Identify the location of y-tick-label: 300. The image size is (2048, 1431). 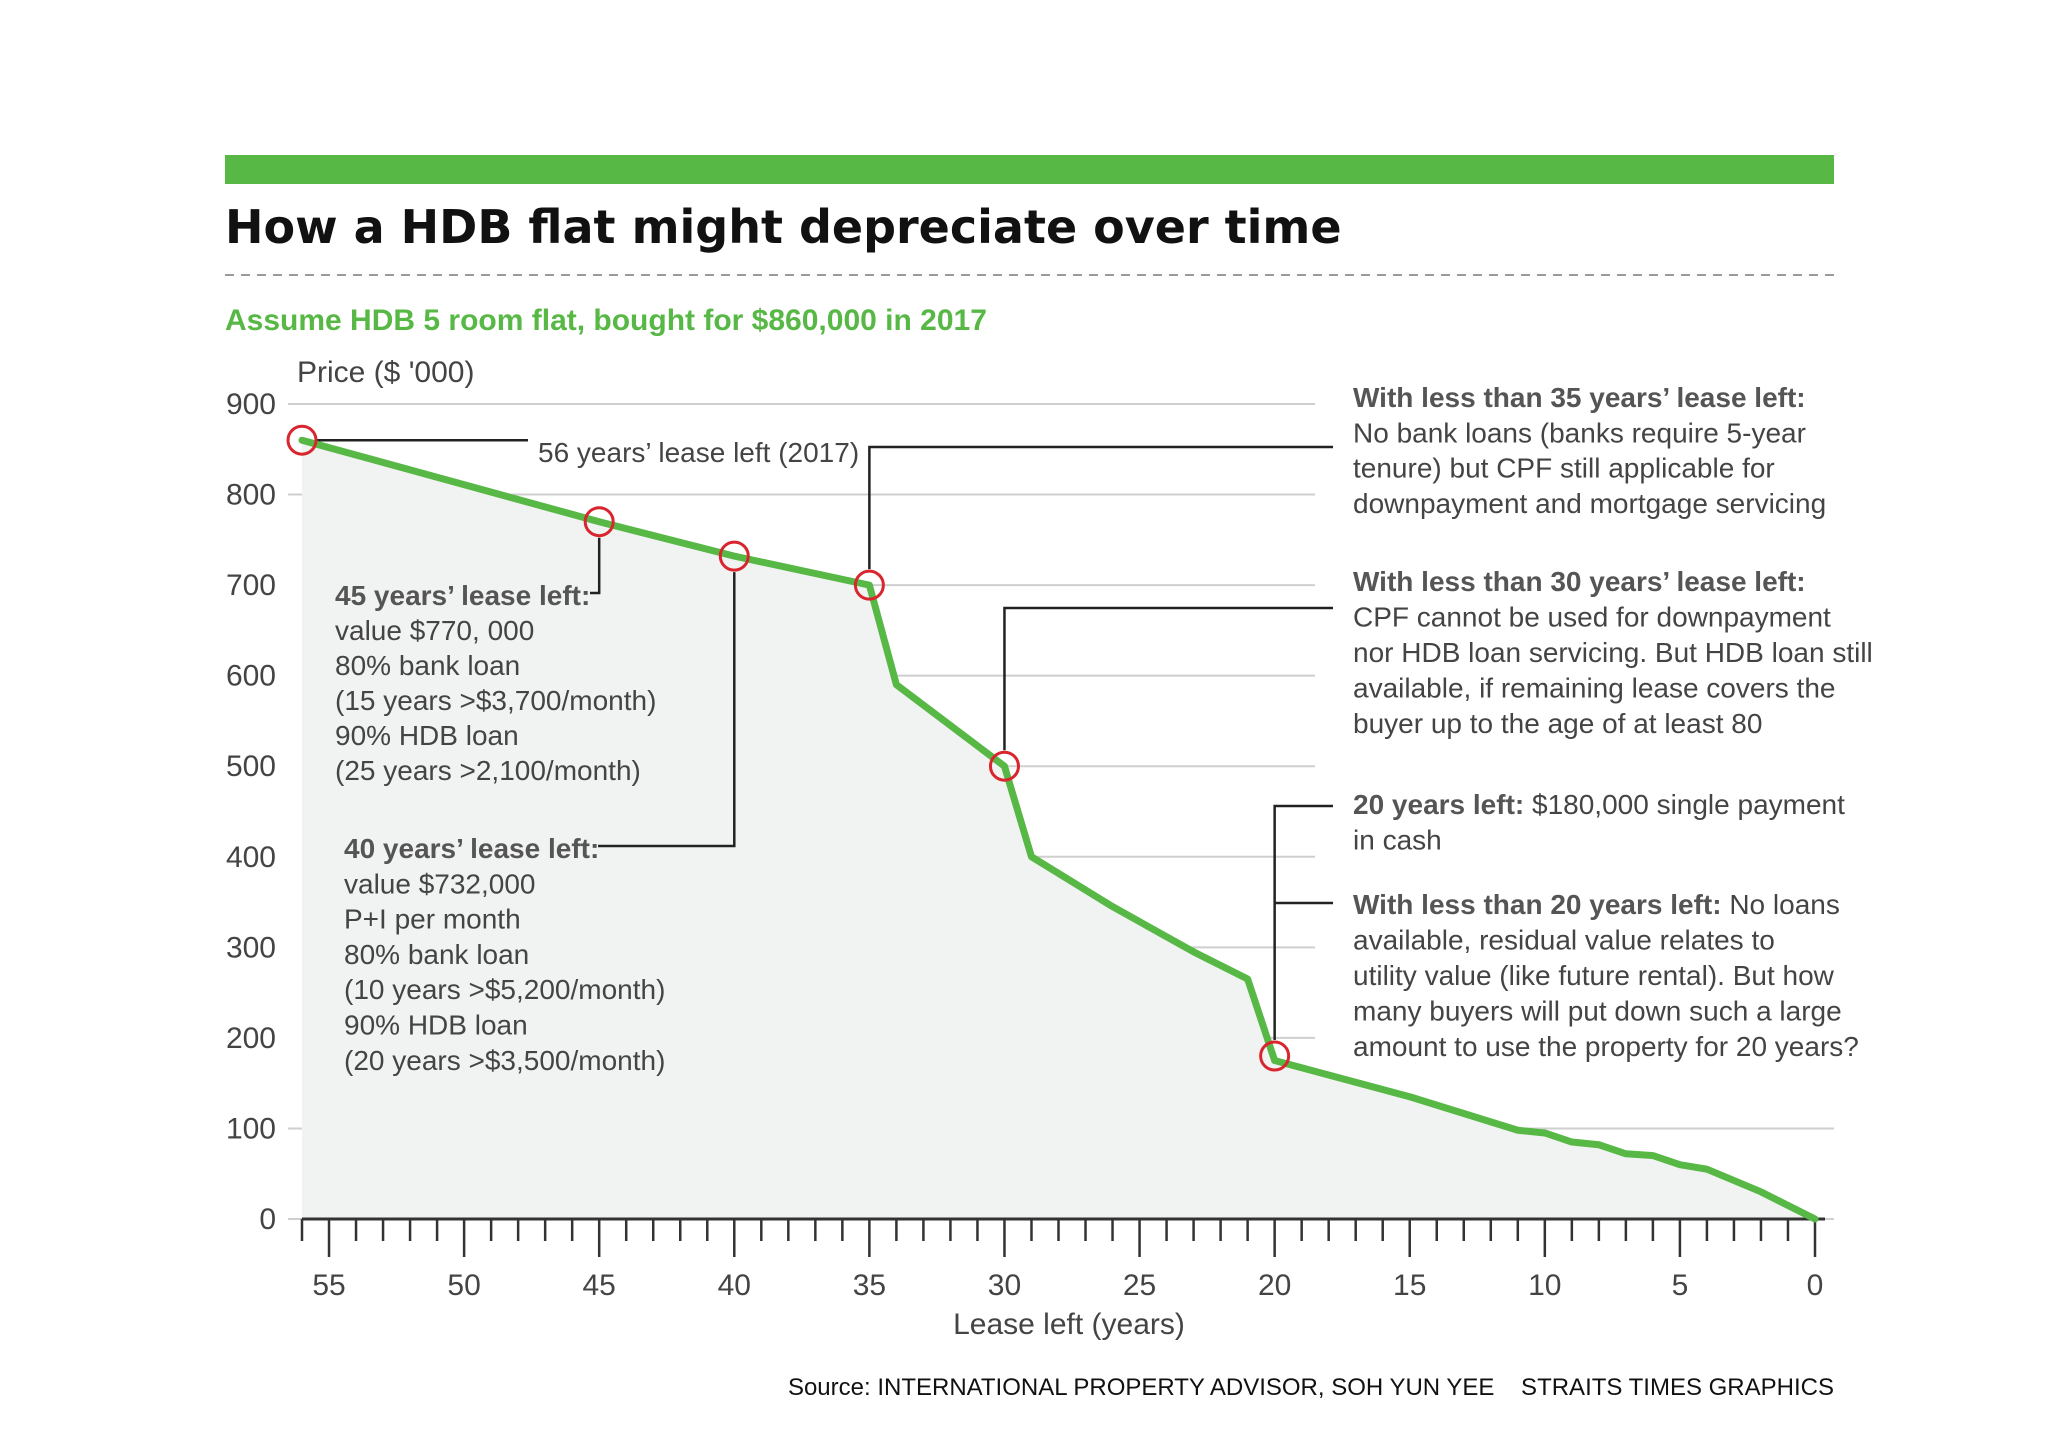
(251, 947).